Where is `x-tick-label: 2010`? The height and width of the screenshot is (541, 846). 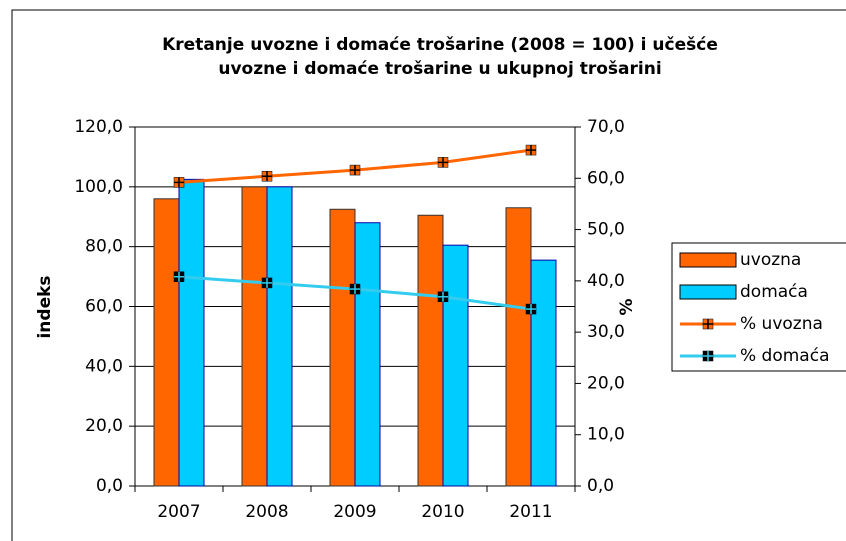
x-tick-label: 2010 is located at coordinates (442, 512).